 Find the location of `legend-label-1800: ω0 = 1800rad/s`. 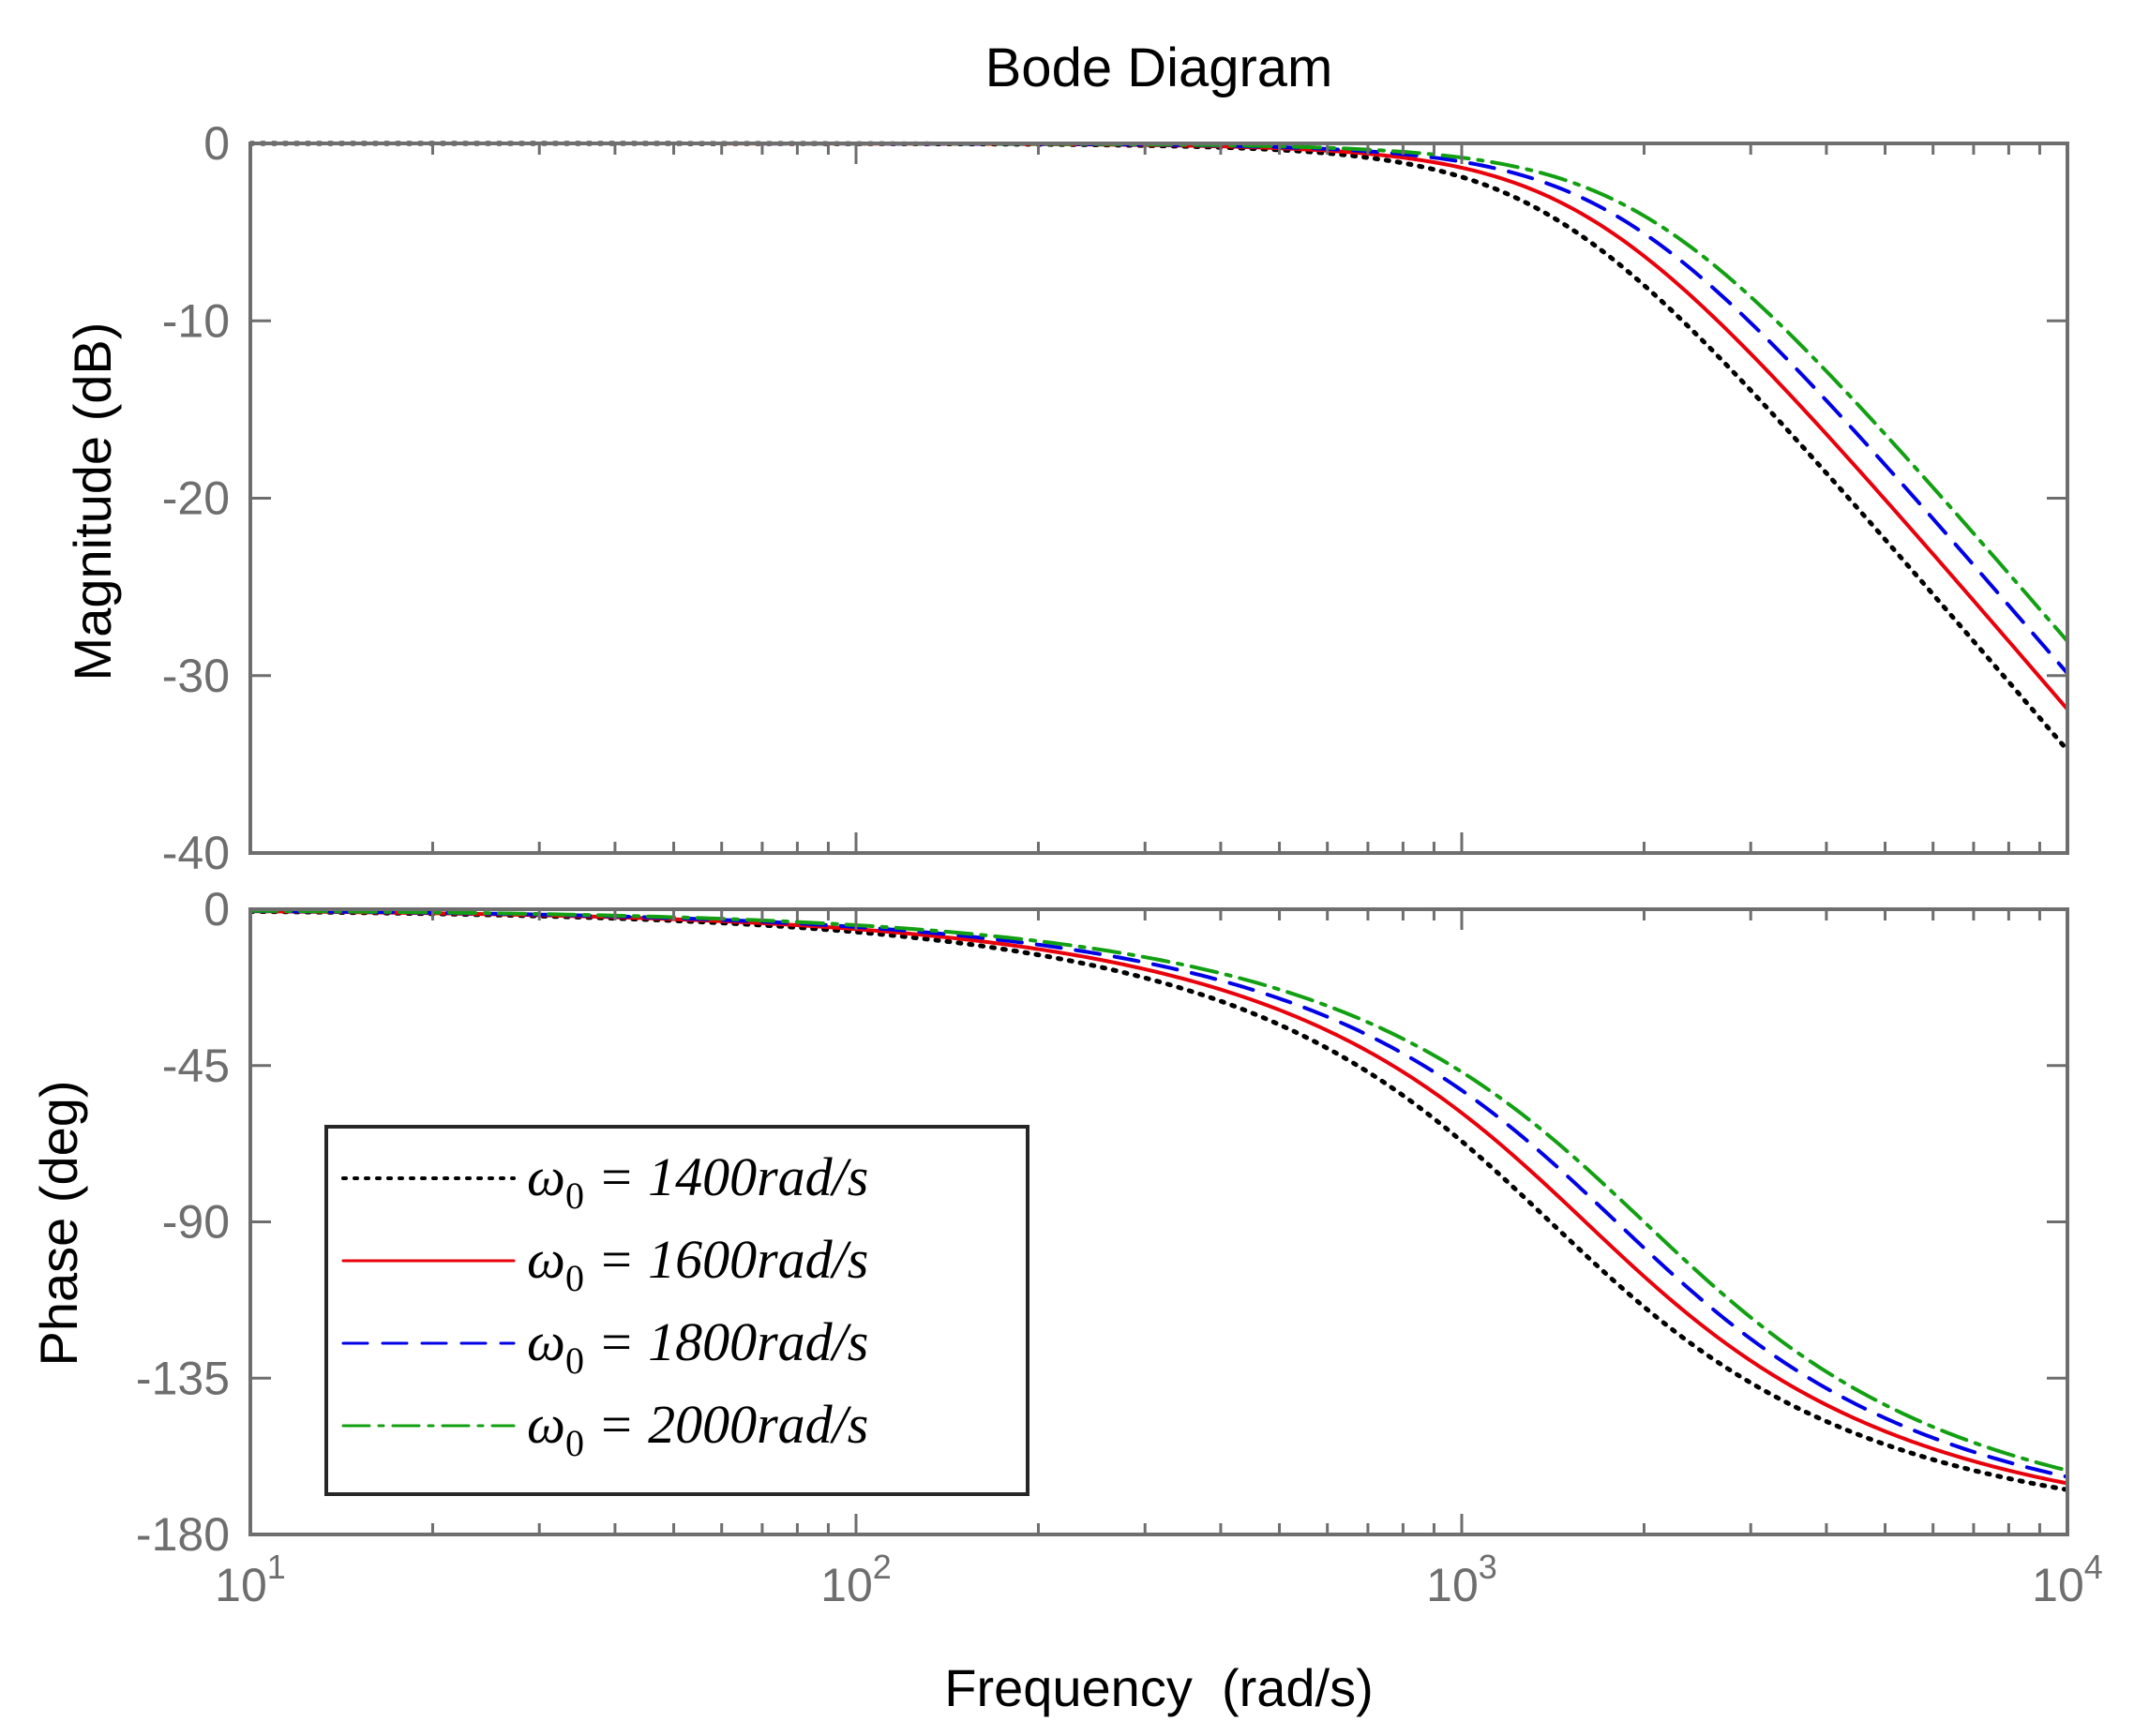

legend-label-1800: ω0 = 1800rad/s is located at coordinates (697, 1346).